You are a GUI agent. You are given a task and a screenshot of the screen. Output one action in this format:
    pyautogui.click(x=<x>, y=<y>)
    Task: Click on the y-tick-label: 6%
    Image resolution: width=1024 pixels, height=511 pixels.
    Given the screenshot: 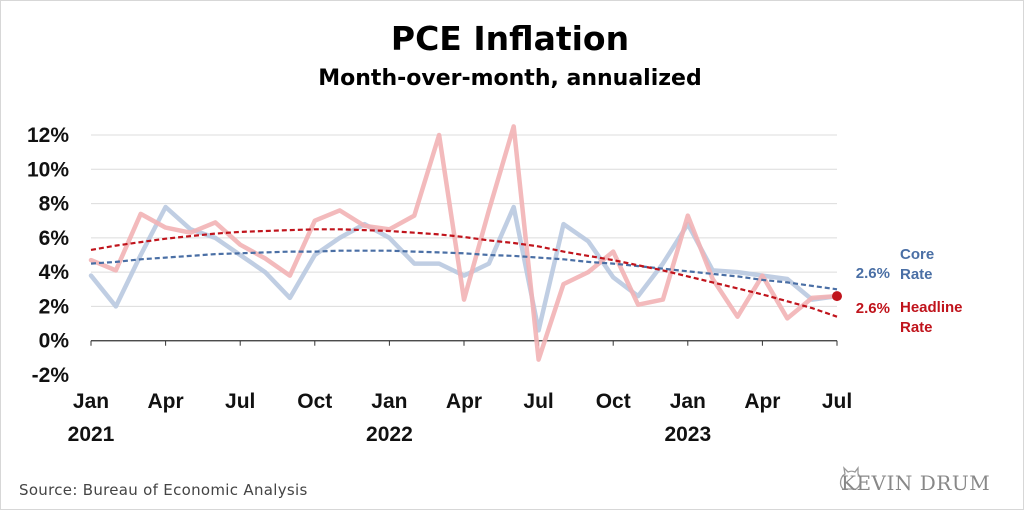 What is the action you would take?
    pyautogui.click(x=54, y=238)
    